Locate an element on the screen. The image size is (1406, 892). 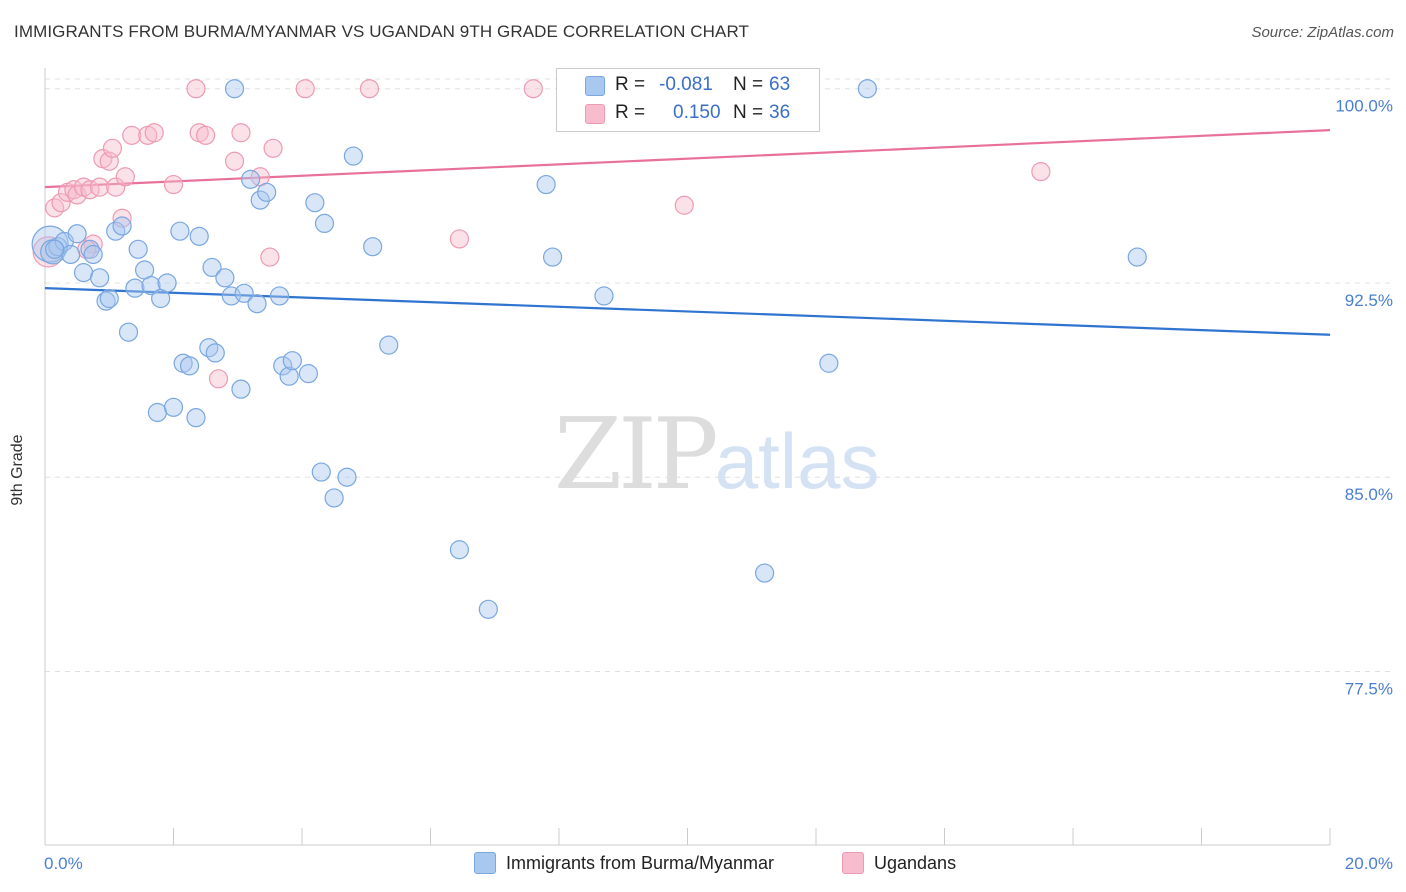
legend-swatch-pink is located at coordinates (595, 114).